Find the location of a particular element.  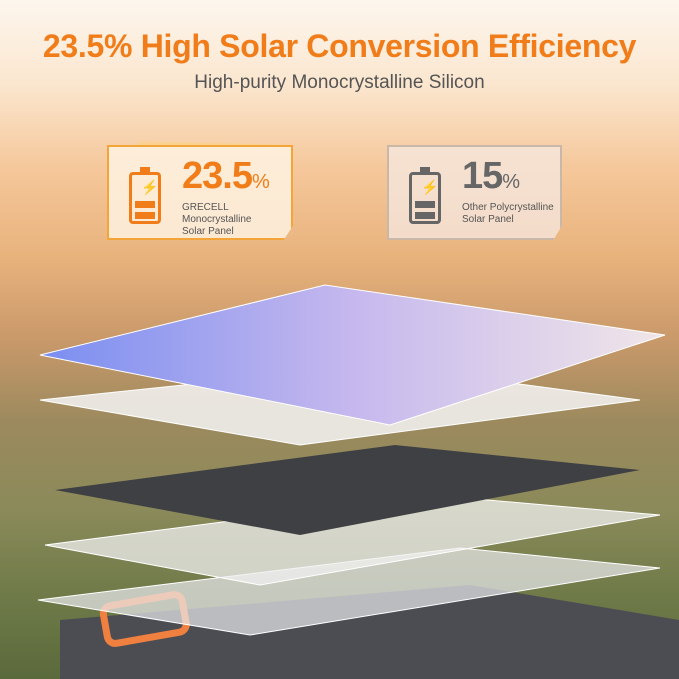

headline: 23.5% High Solar Conversion Efficiency is located at coordinates (339, 46).